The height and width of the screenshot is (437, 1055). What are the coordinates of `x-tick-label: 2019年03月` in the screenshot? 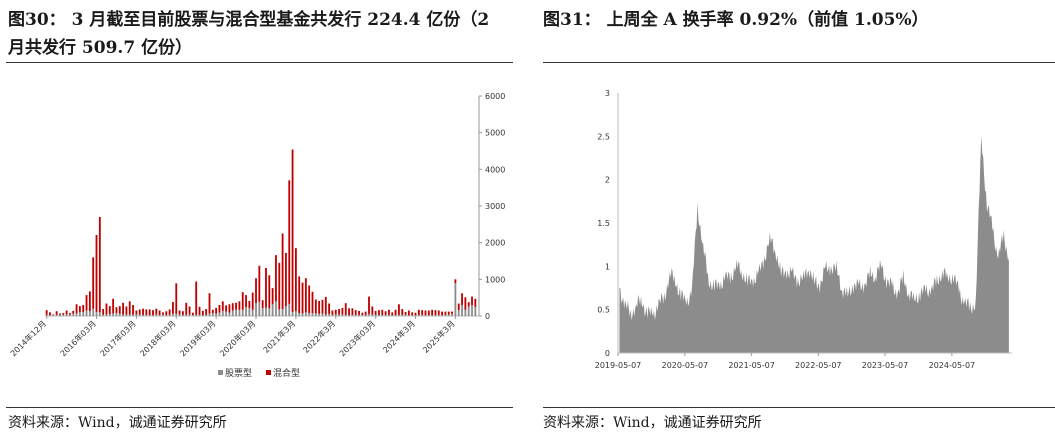 It's located at (198, 338).